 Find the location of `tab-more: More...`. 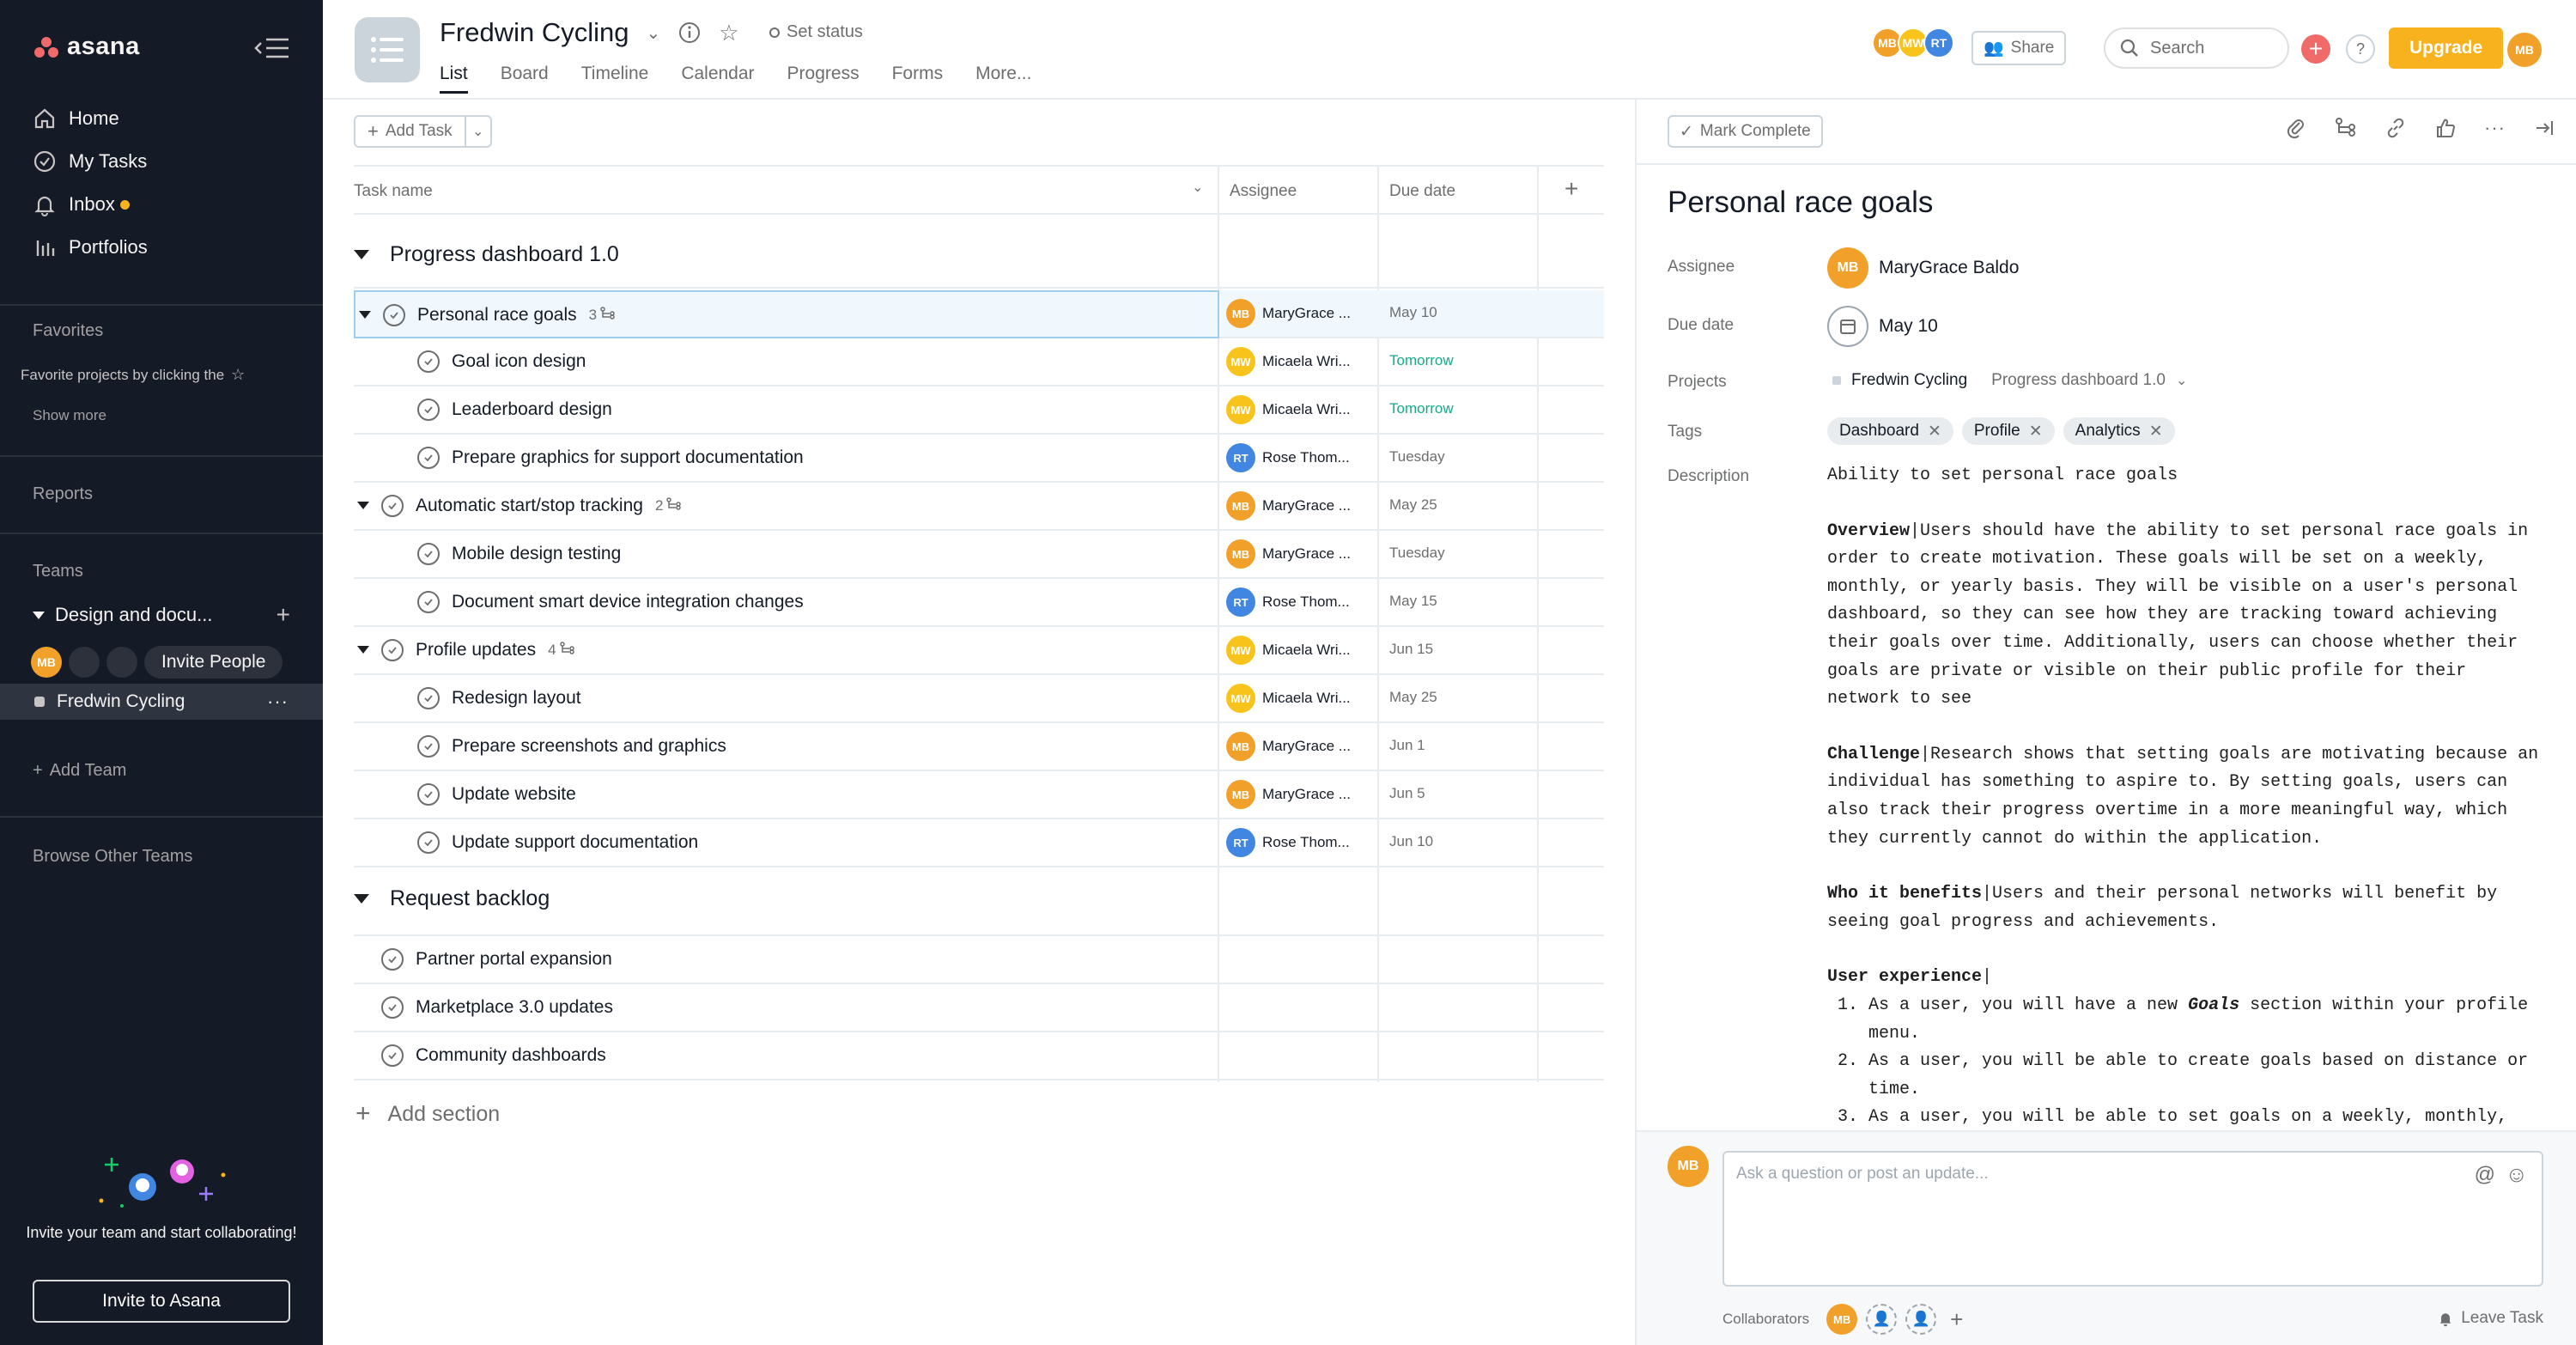

tab-more: More... is located at coordinates (1003, 74).